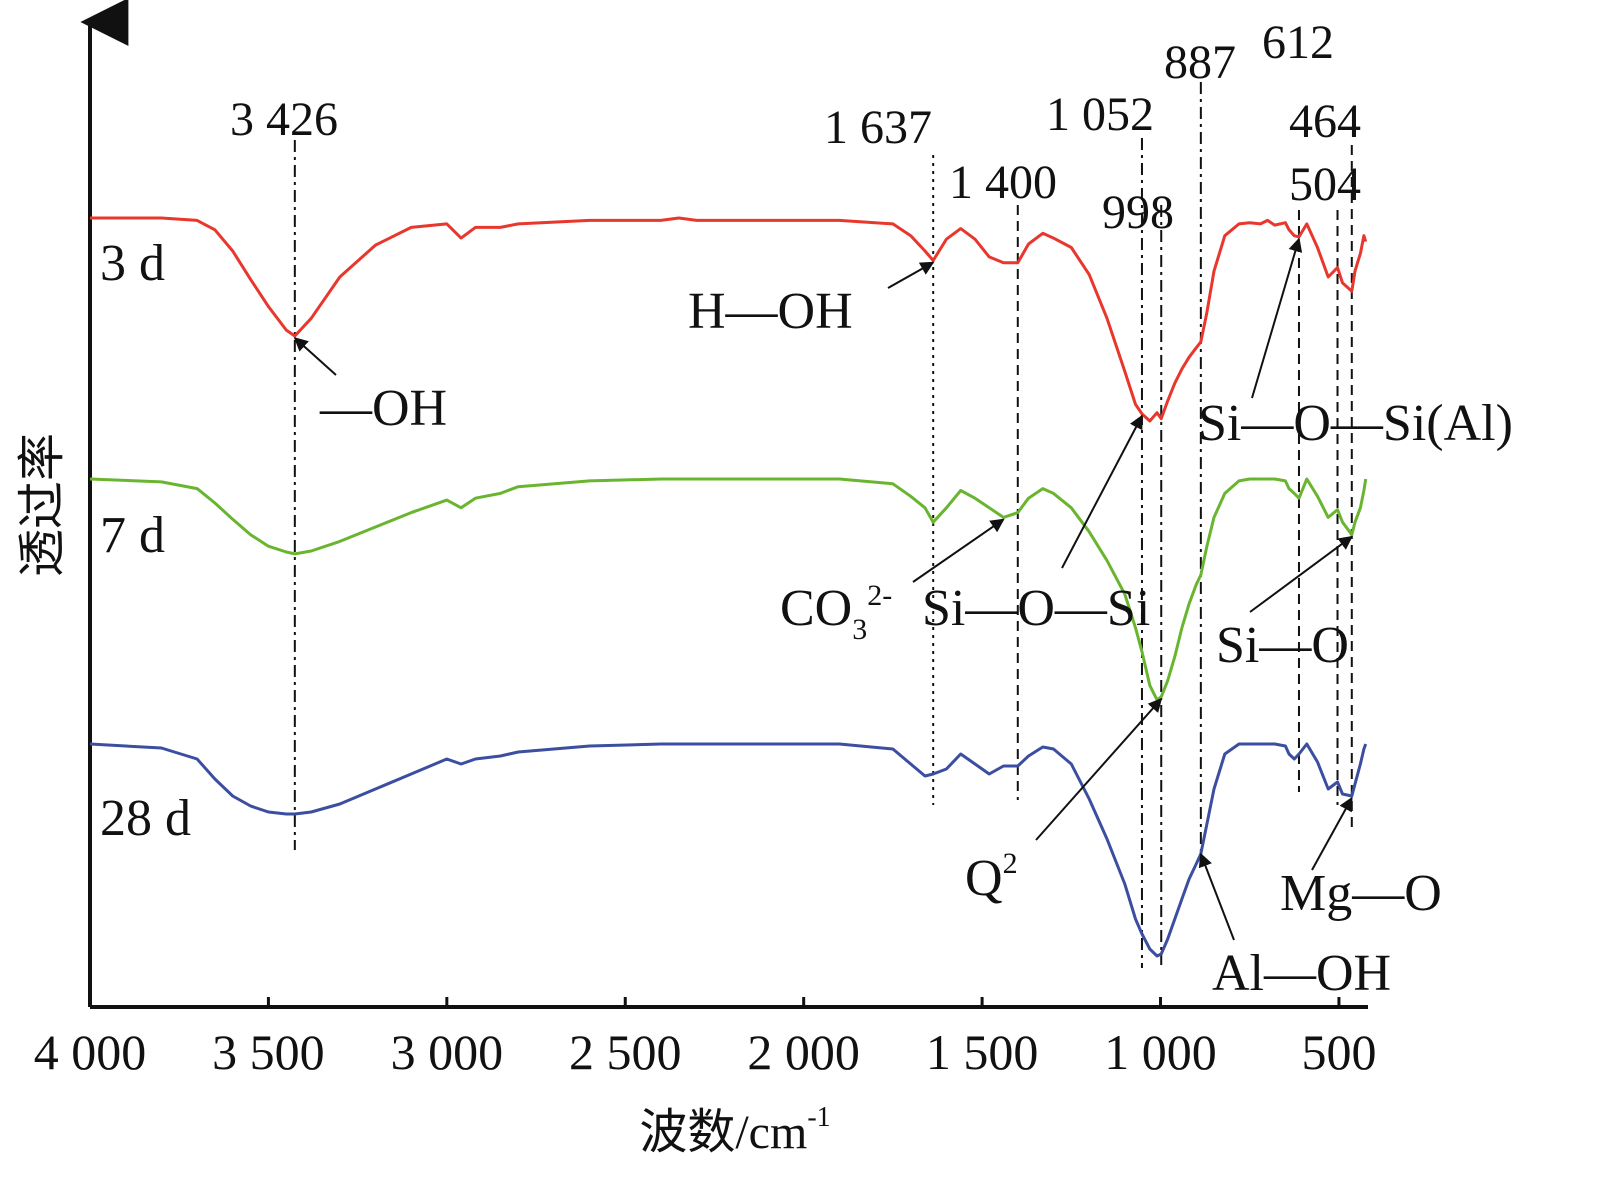  I want to click on annotation-text: Si—O—Si(Al), so click(1355, 423).